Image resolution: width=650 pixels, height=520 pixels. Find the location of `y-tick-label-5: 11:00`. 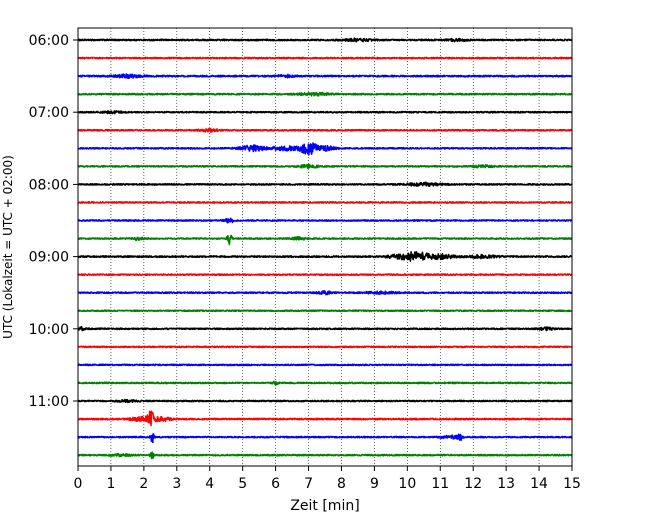

y-tick-label-5: 11:00 is located at coordinates (49, 402).